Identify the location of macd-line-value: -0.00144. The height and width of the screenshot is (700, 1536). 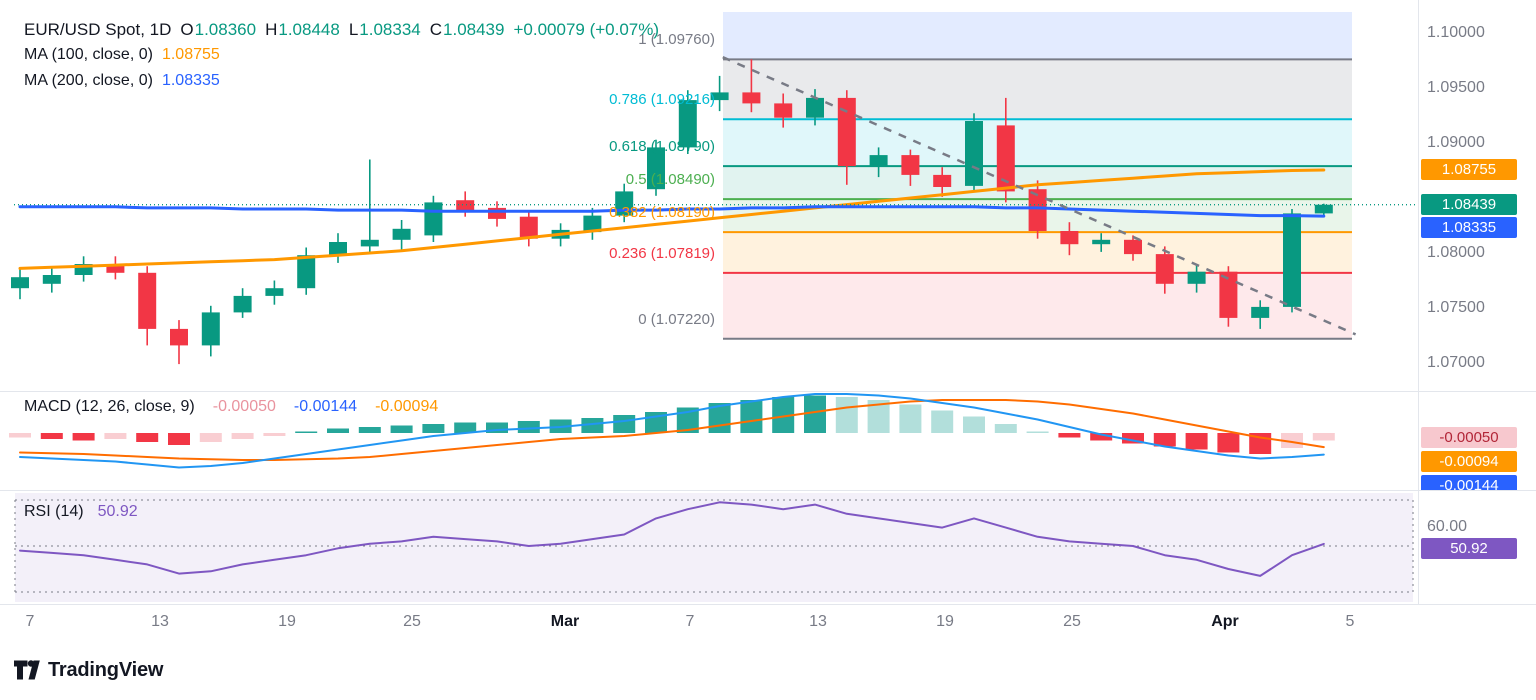
(325, 406).